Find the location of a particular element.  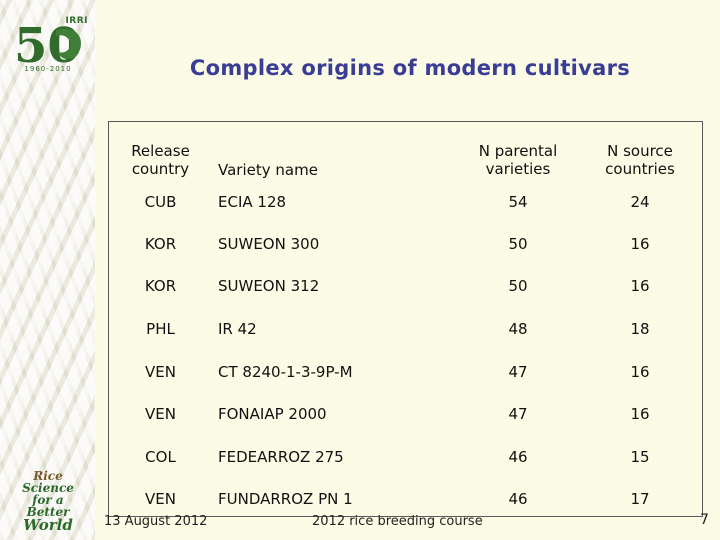

header-line: N parental is located at coordinates (518, 151).